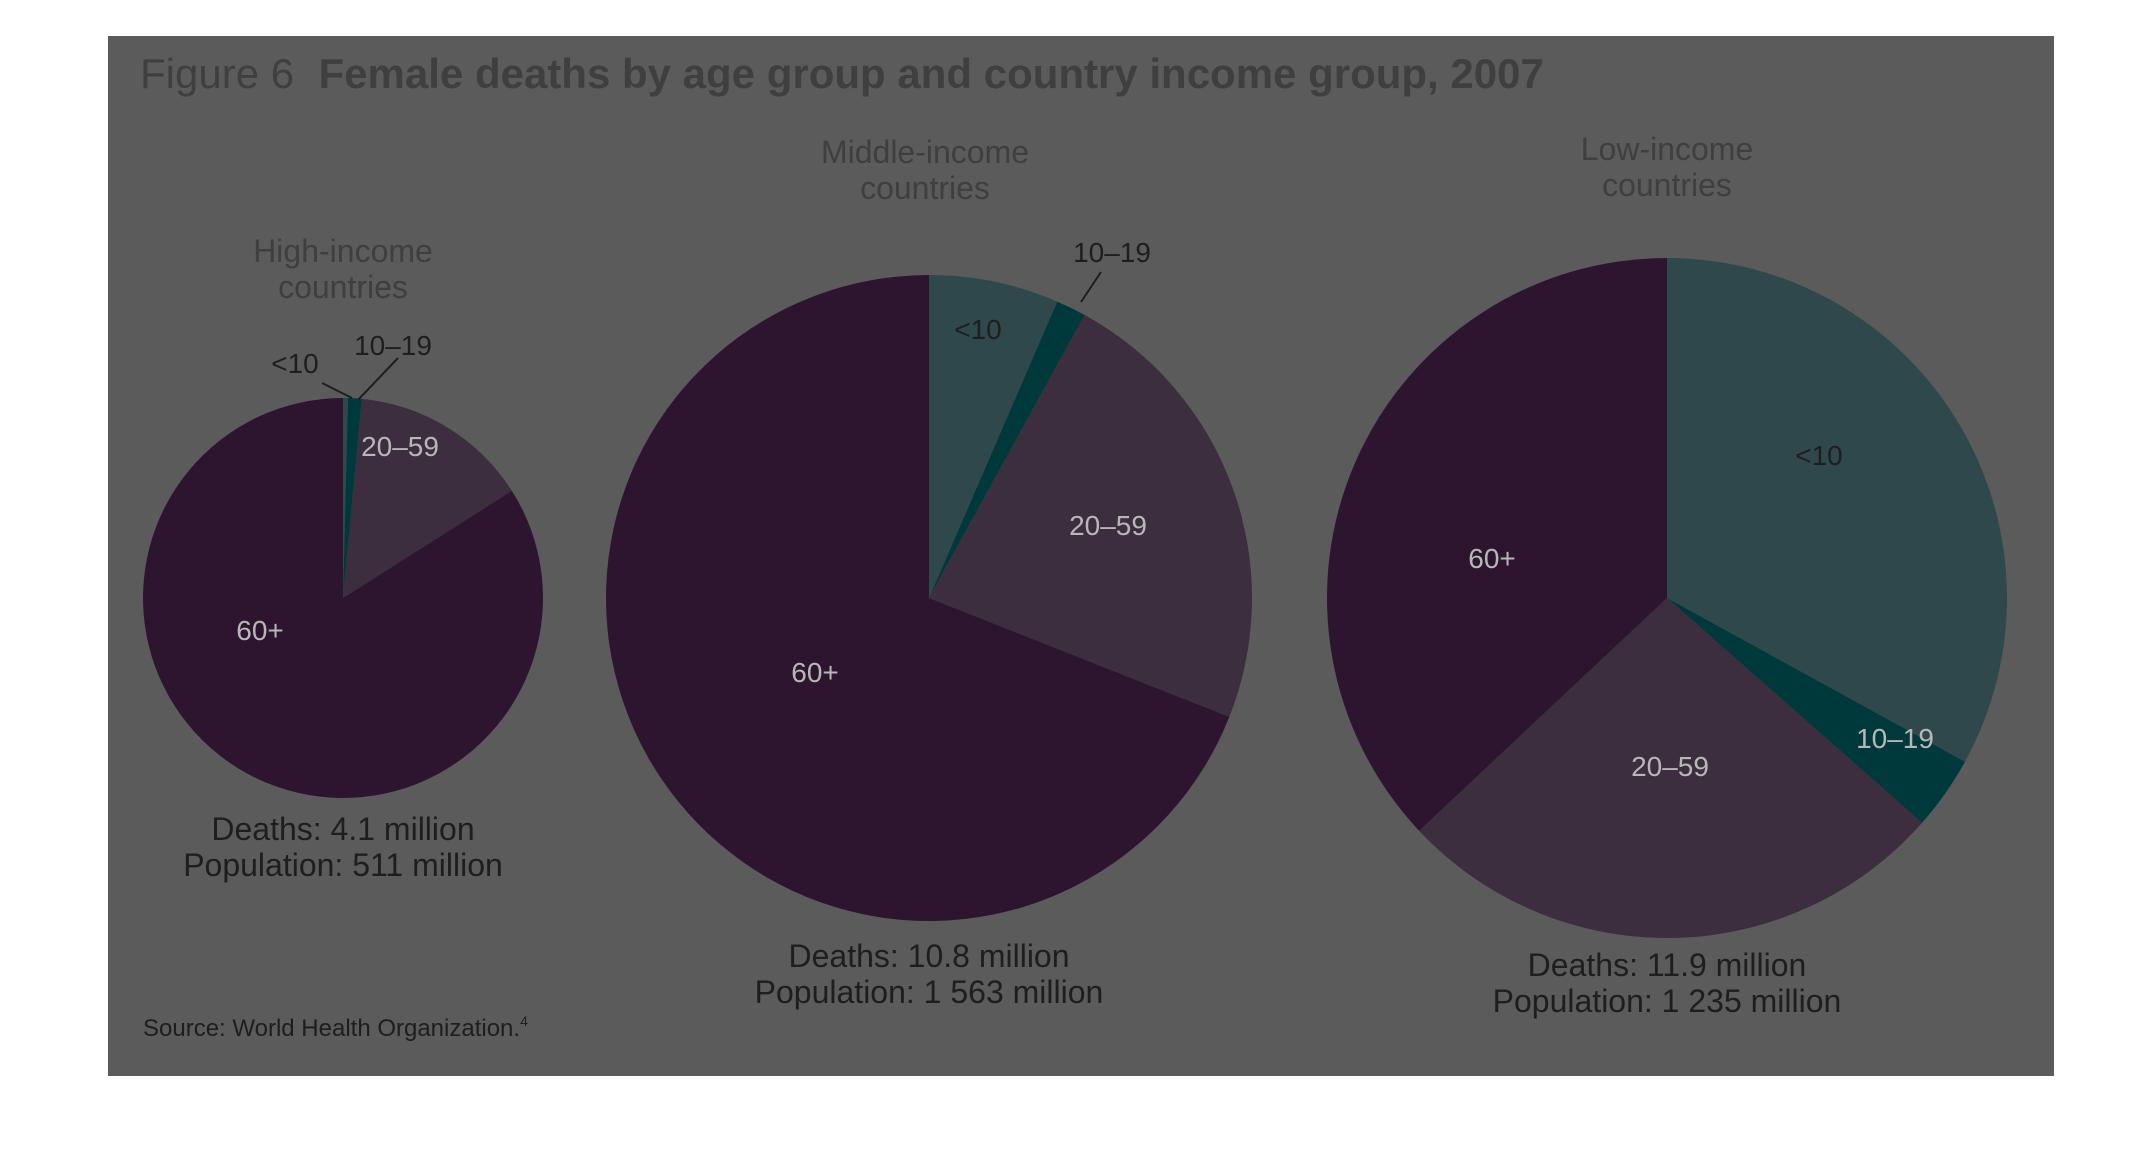  I want to click on pie-2-deaths-caption: Deaths: 10.8 million, so click(928, 956).